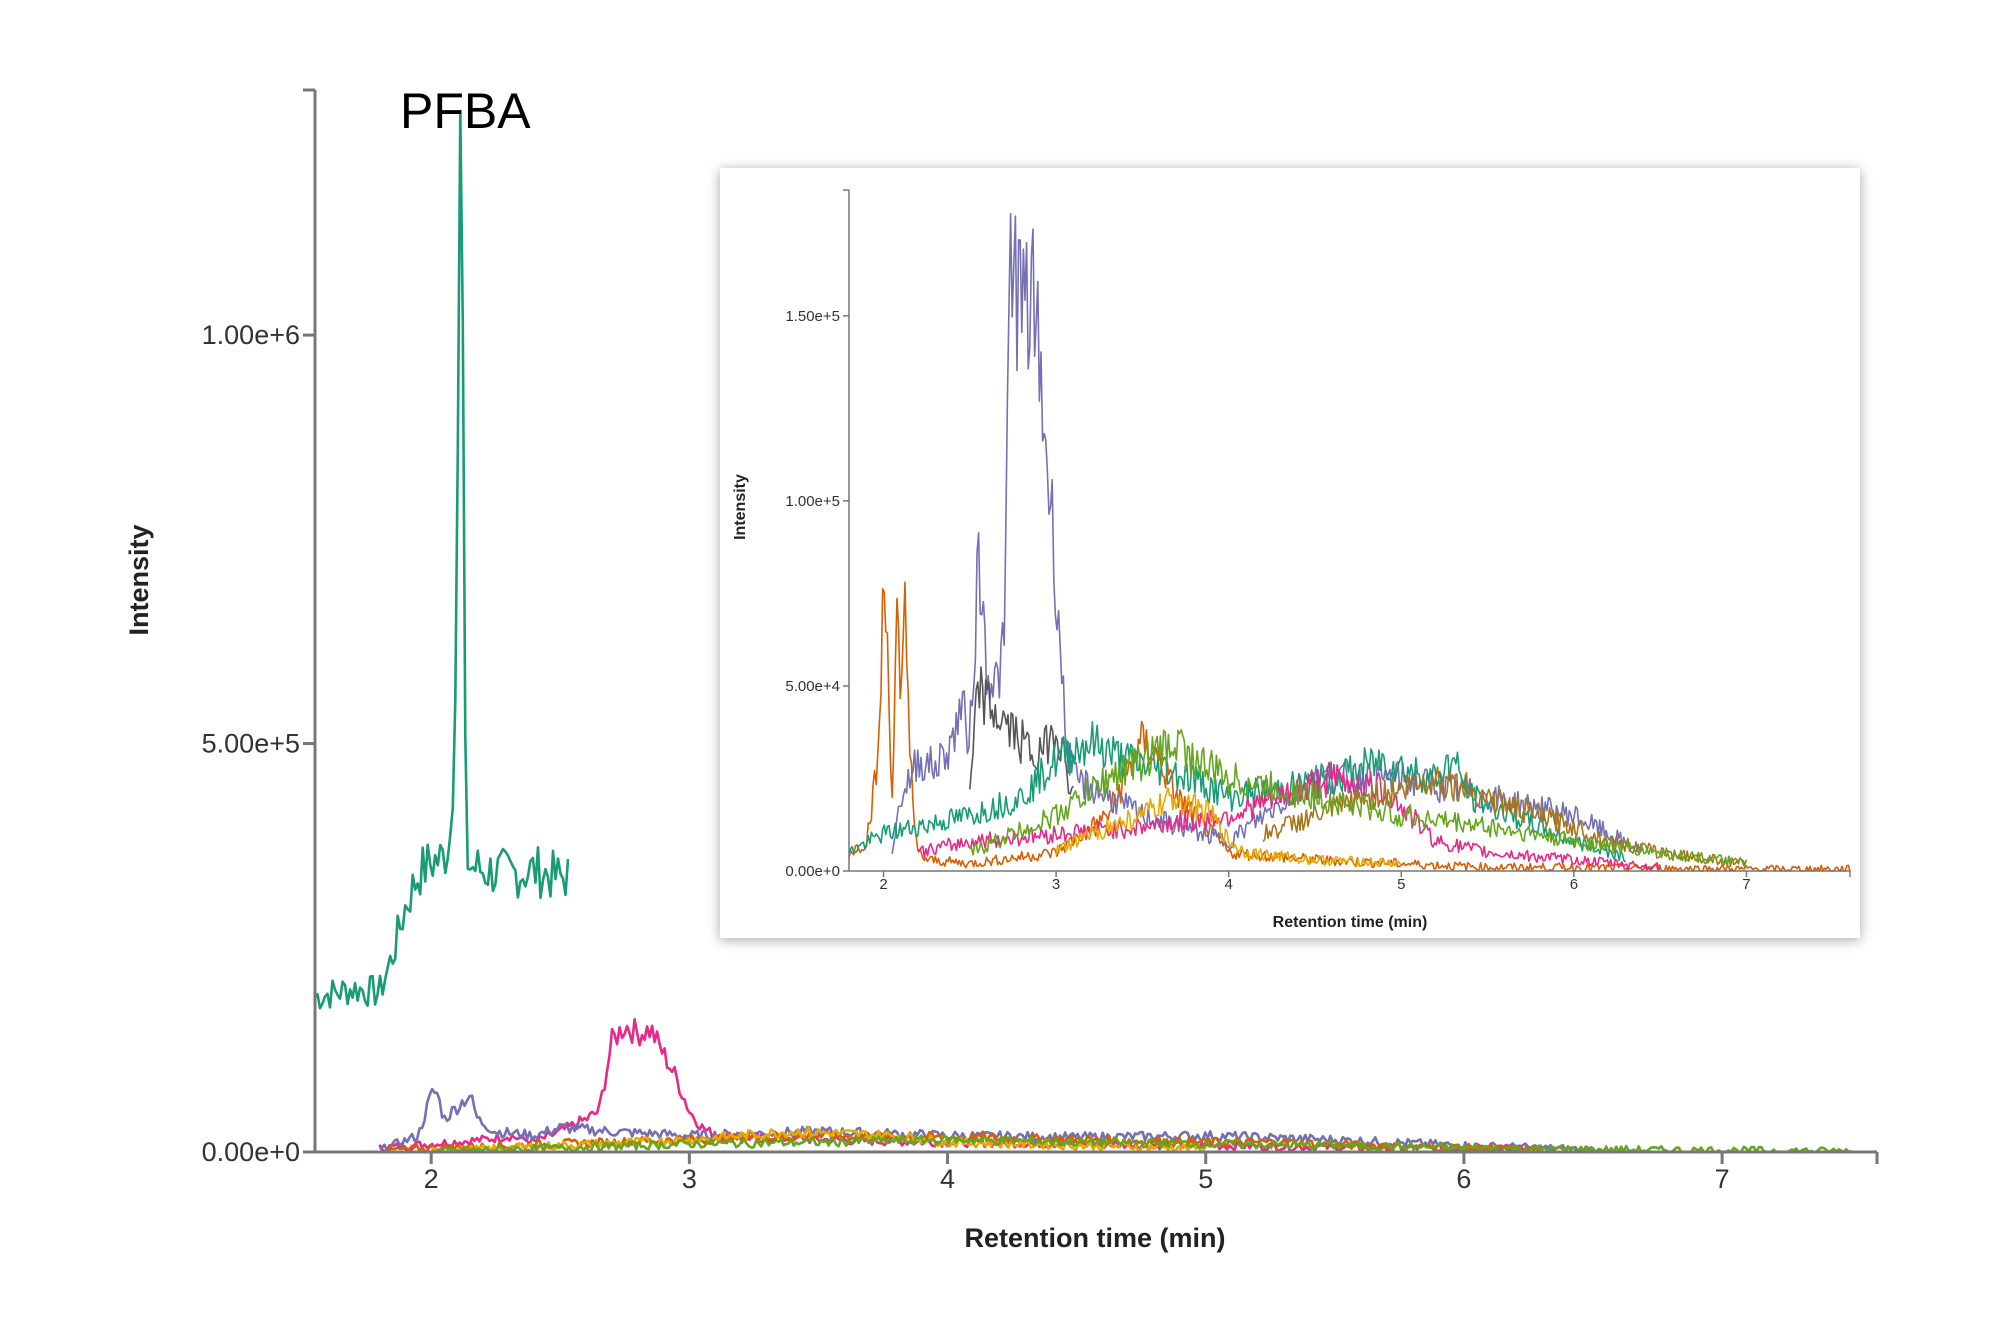 This screenshot has height=1333, width=2000. What do you see at coordinates (812, 316) in the screenshot?
I see `inset-y-tick-label-3: 1.50e+5` at bounding box center [812, 316].